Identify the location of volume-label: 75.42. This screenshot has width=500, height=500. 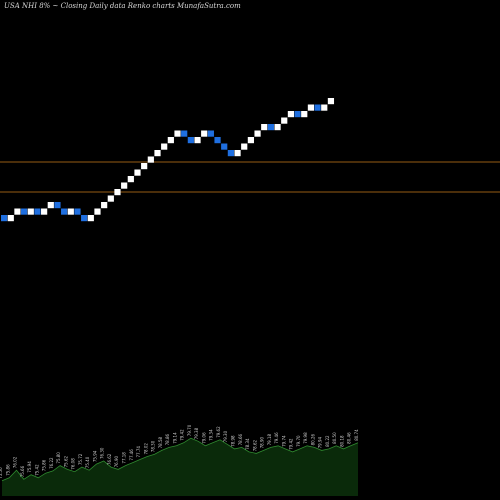
(36, 470).